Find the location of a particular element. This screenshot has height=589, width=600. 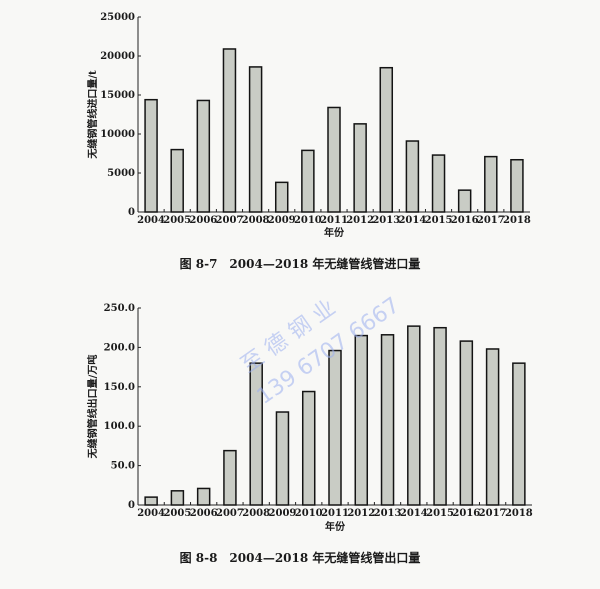

y-tick-label: 5000 is located at coordinates (121, 173).